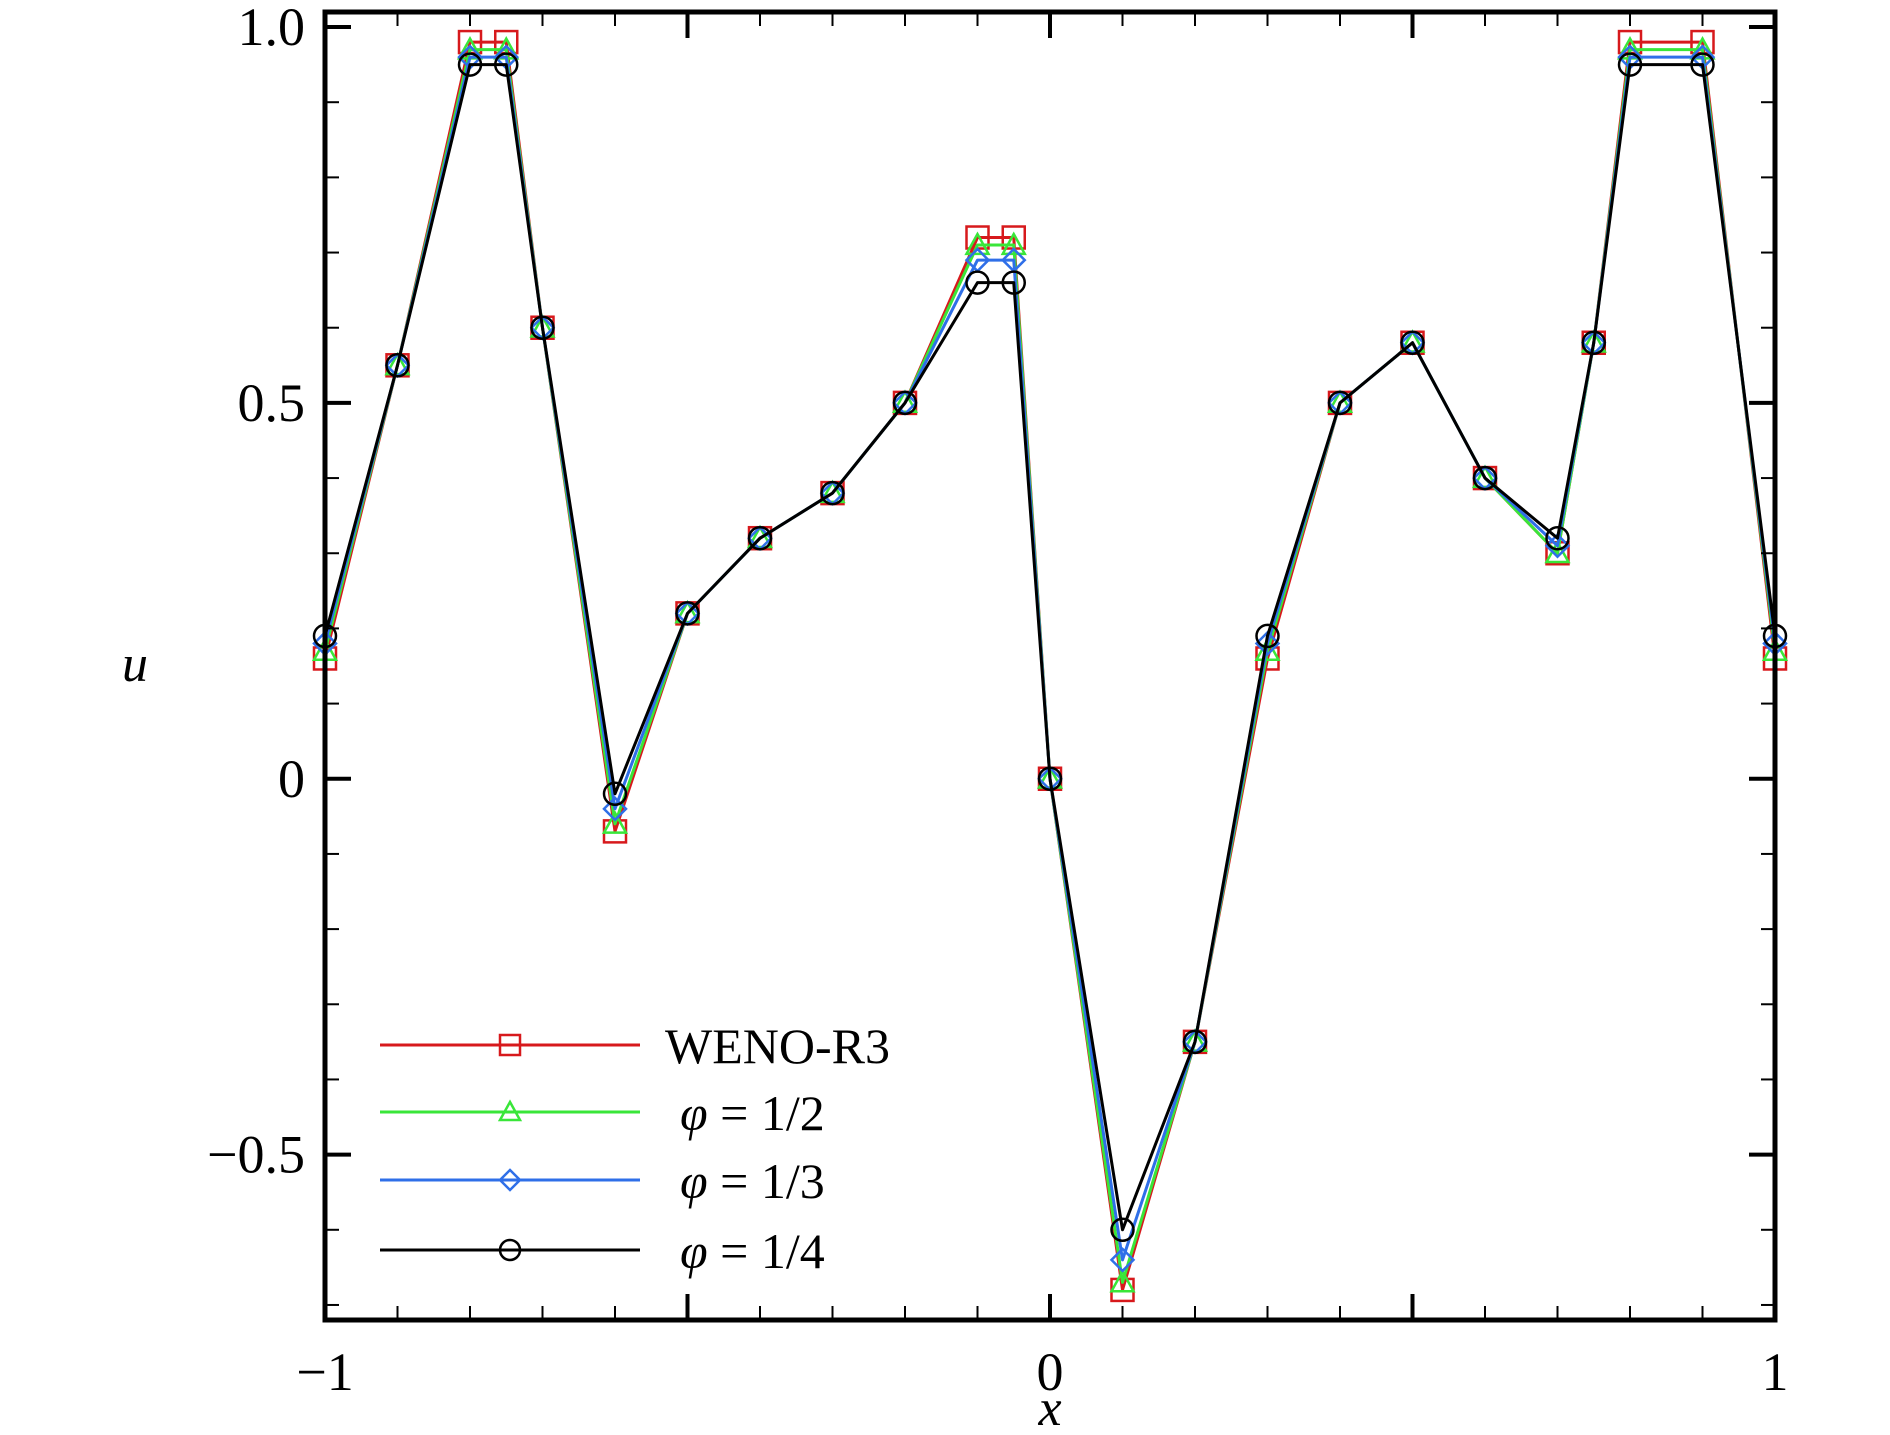 The height and width of the screenshot is (1435, 1890). I want to click on legend-label-phi-1-4: φ = 1/4, so click(752, 1251).